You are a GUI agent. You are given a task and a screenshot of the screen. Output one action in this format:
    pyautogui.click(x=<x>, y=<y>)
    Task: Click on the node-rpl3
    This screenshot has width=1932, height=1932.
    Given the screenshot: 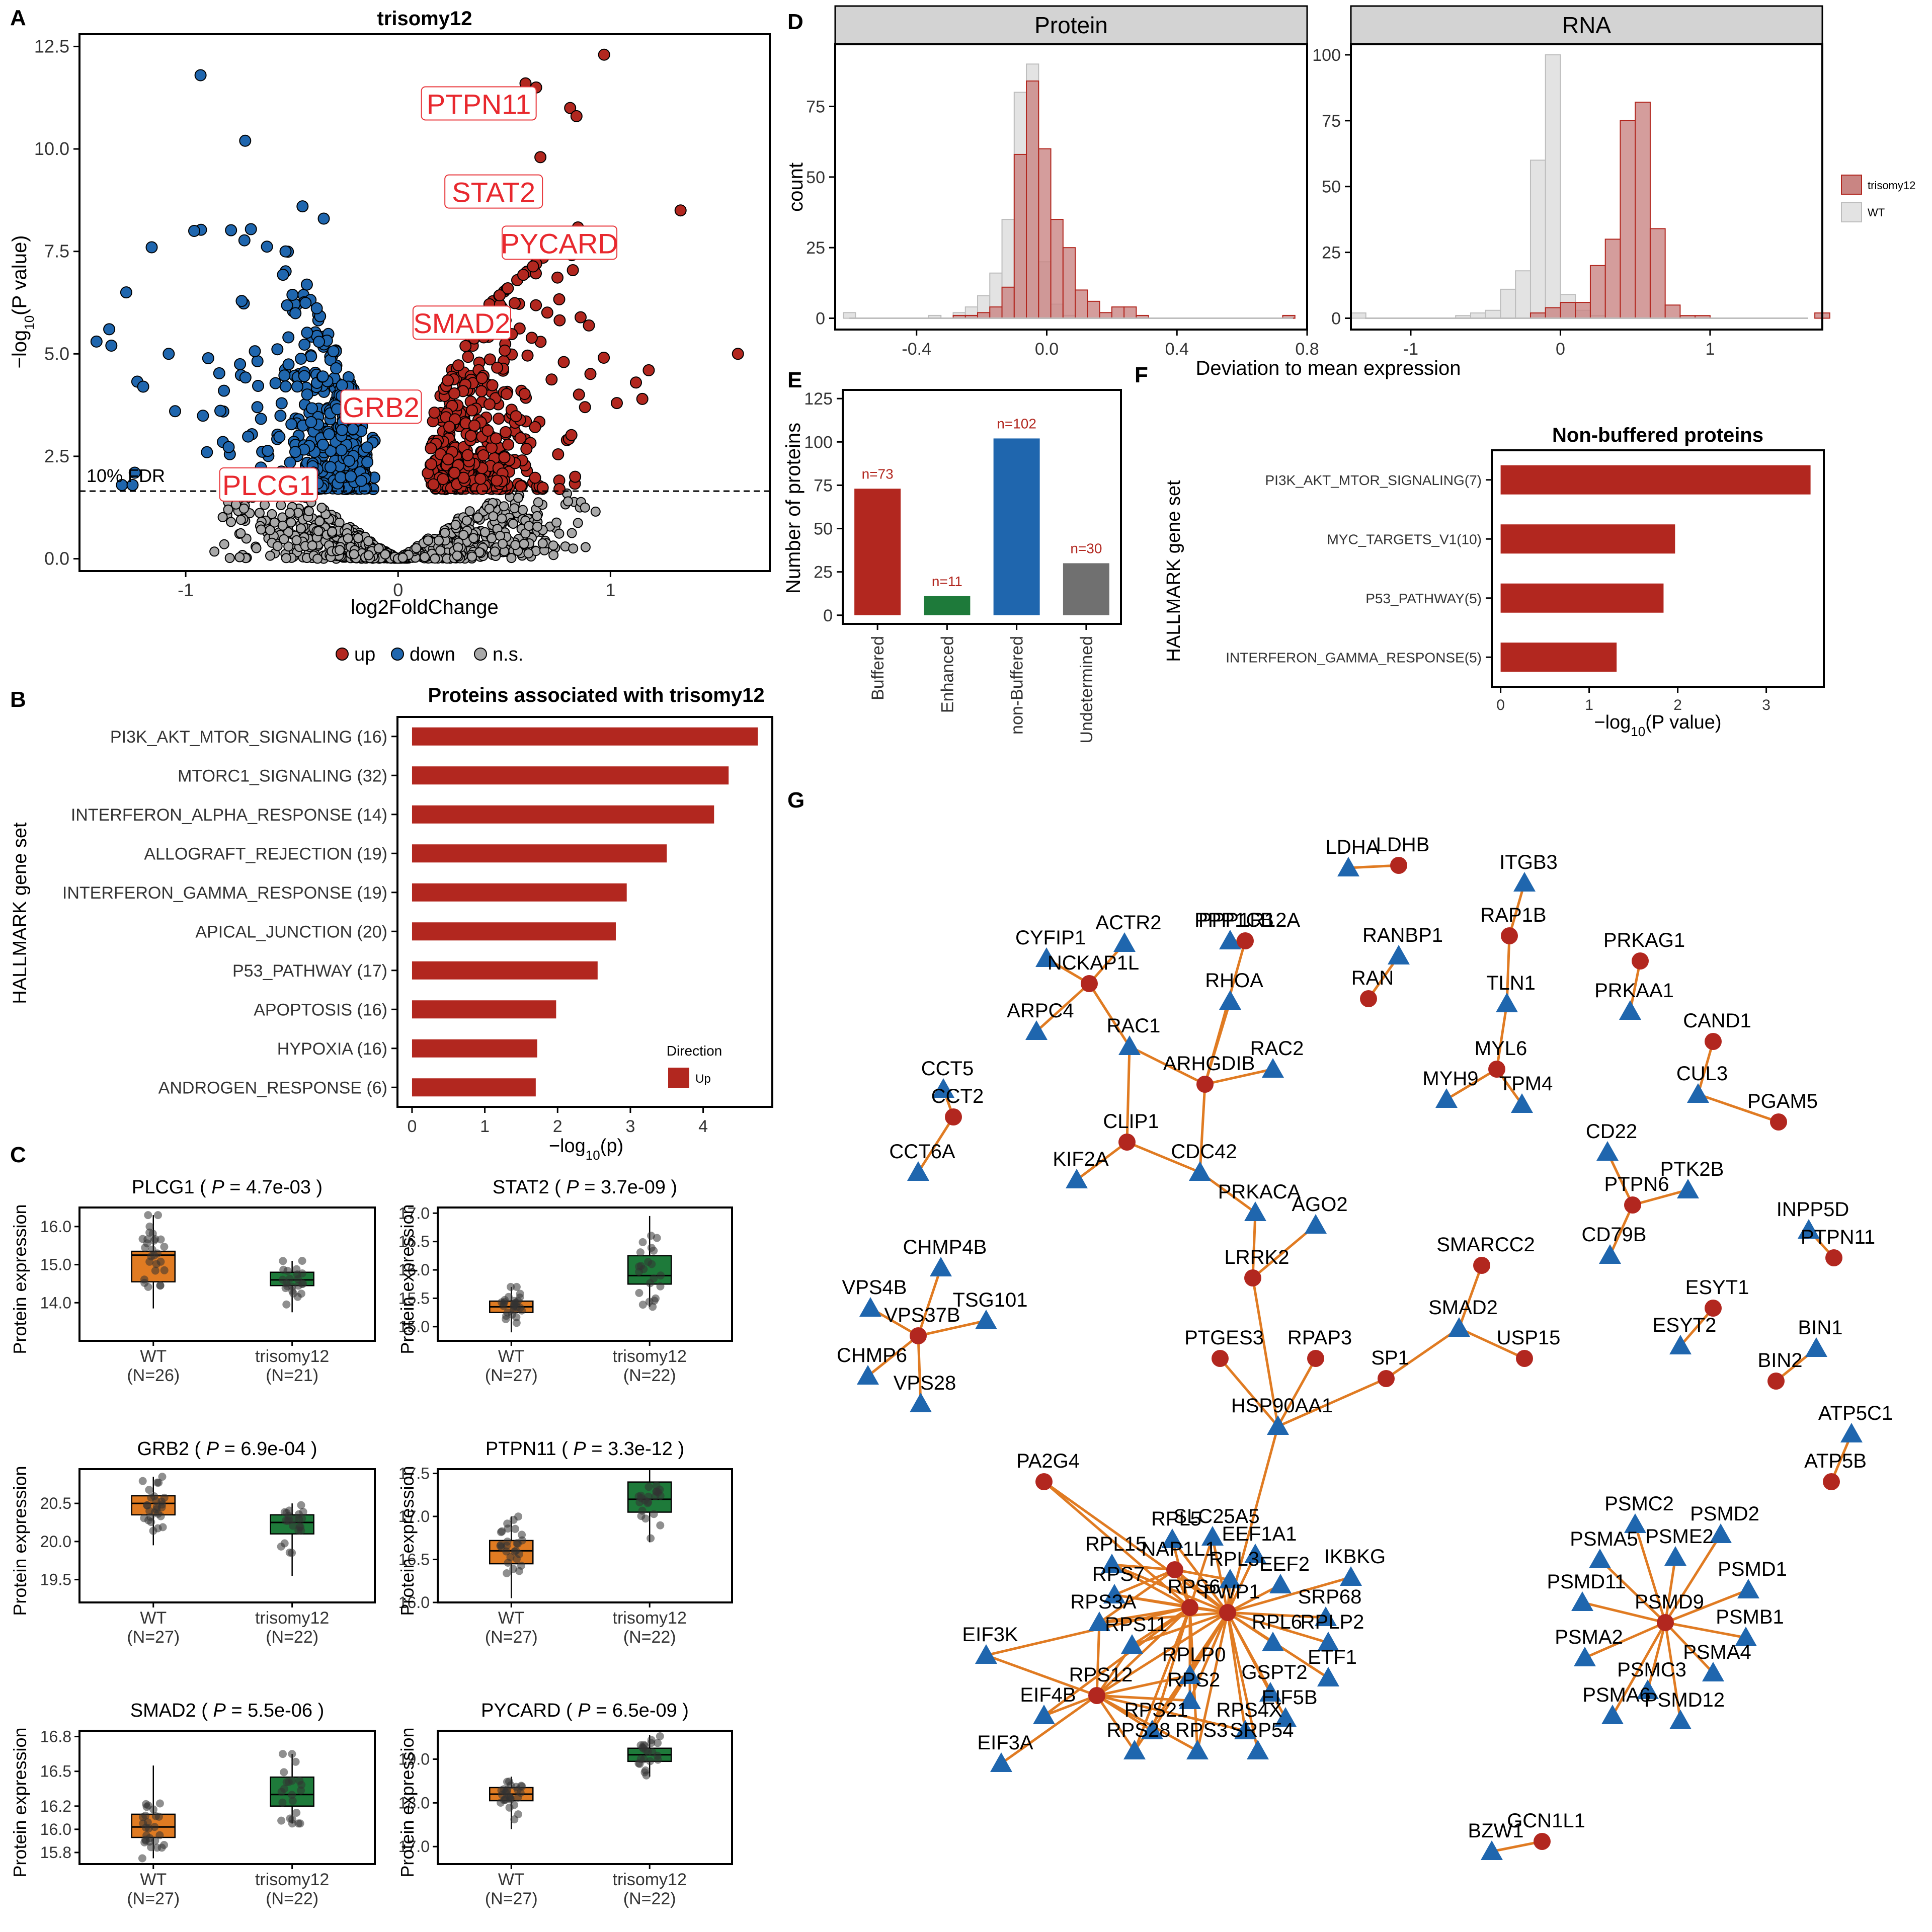 What is the action you would take?
    pyautogui.click(x=1230, y=1578)
    